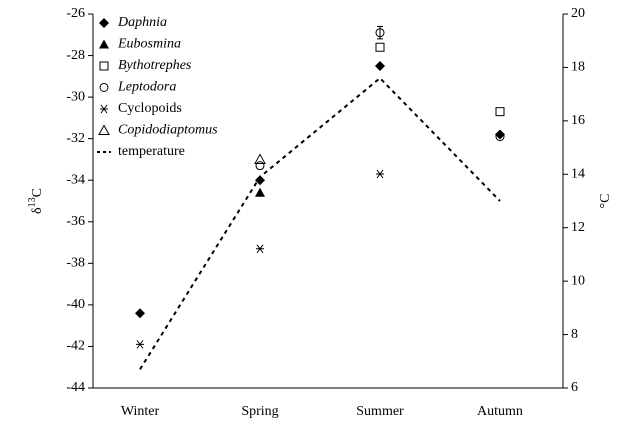 The image size is (618, 424). What do you see at coordinates (259, 411) in the screenshot?
I see `x-tick-label: Spring` at bounding box center [259, 411].